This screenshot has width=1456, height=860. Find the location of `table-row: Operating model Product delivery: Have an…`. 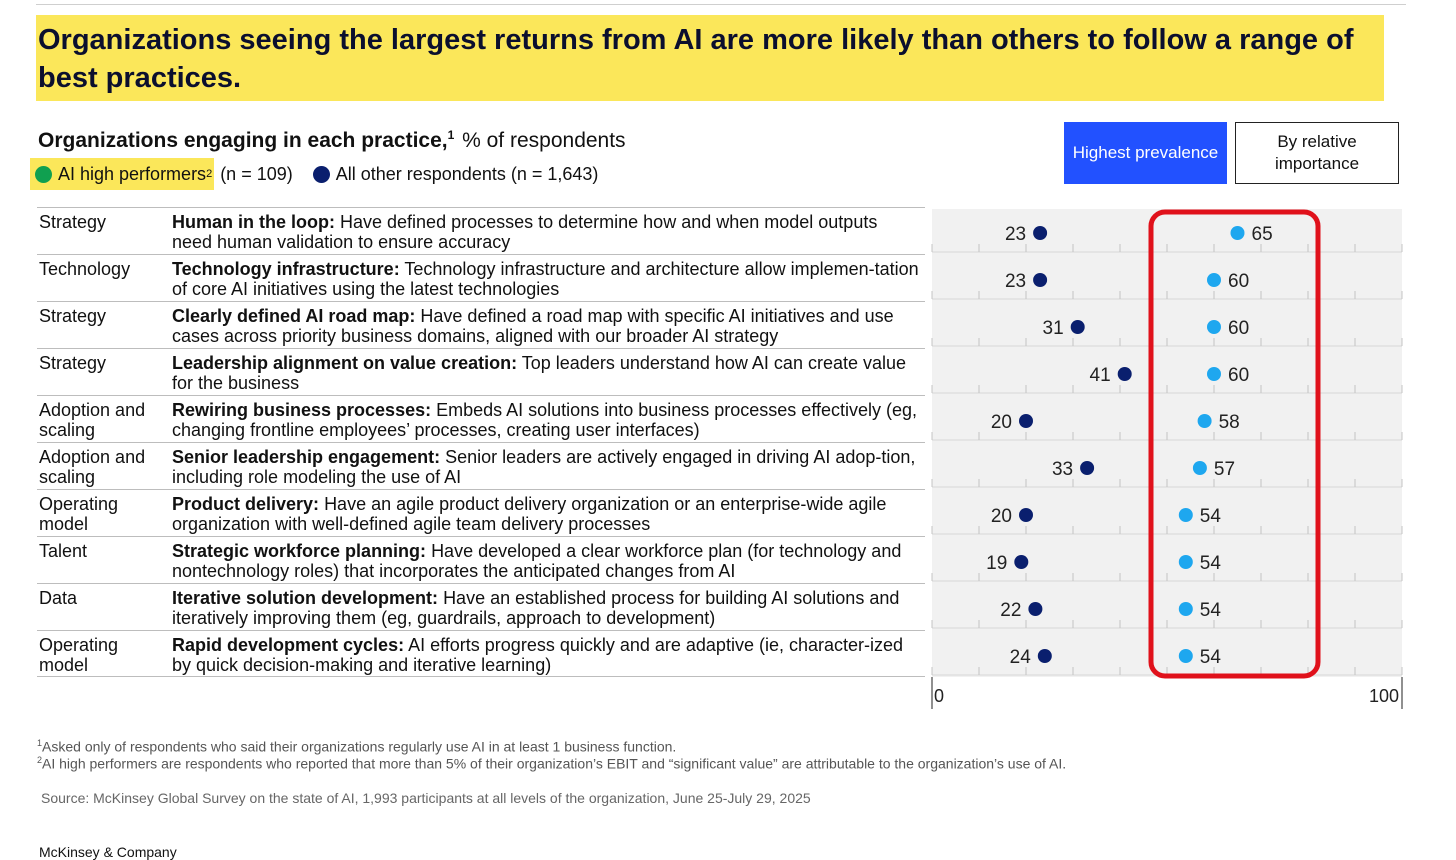

table-row: Operating model Product delivery: Have an… is located at coordinates (481, 512).